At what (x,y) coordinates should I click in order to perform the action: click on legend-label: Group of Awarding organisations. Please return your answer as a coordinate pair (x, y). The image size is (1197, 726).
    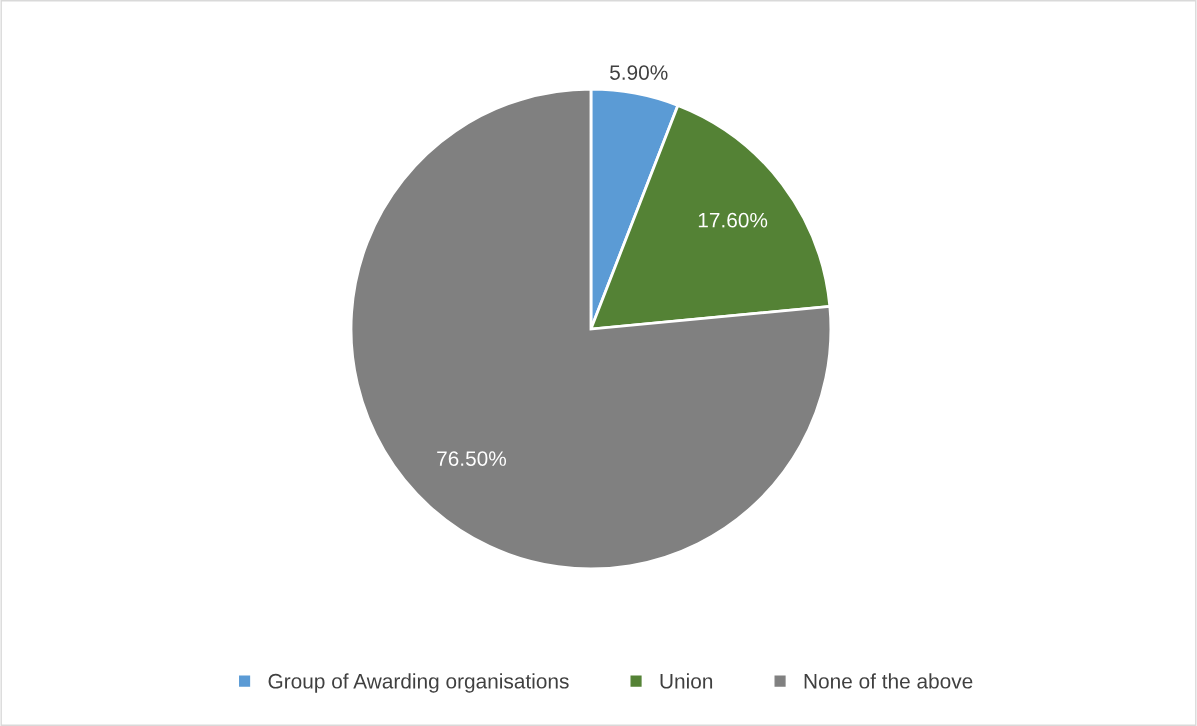
    Looking at the image, I should click on (418, 683).